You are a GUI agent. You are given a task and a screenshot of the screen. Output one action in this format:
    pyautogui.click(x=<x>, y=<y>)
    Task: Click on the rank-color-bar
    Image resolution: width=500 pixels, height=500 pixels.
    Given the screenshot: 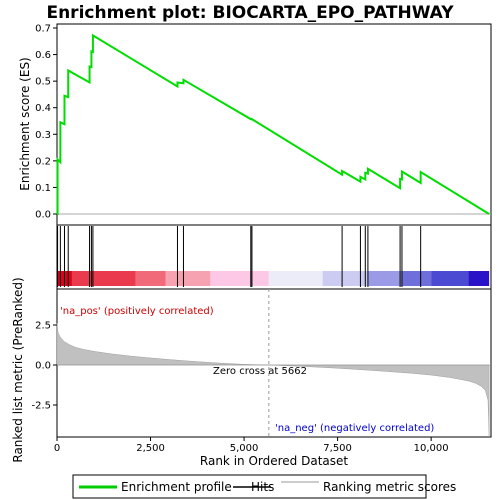 What is the action you would take?
    pyautogui.click(x=273, y=278)
    